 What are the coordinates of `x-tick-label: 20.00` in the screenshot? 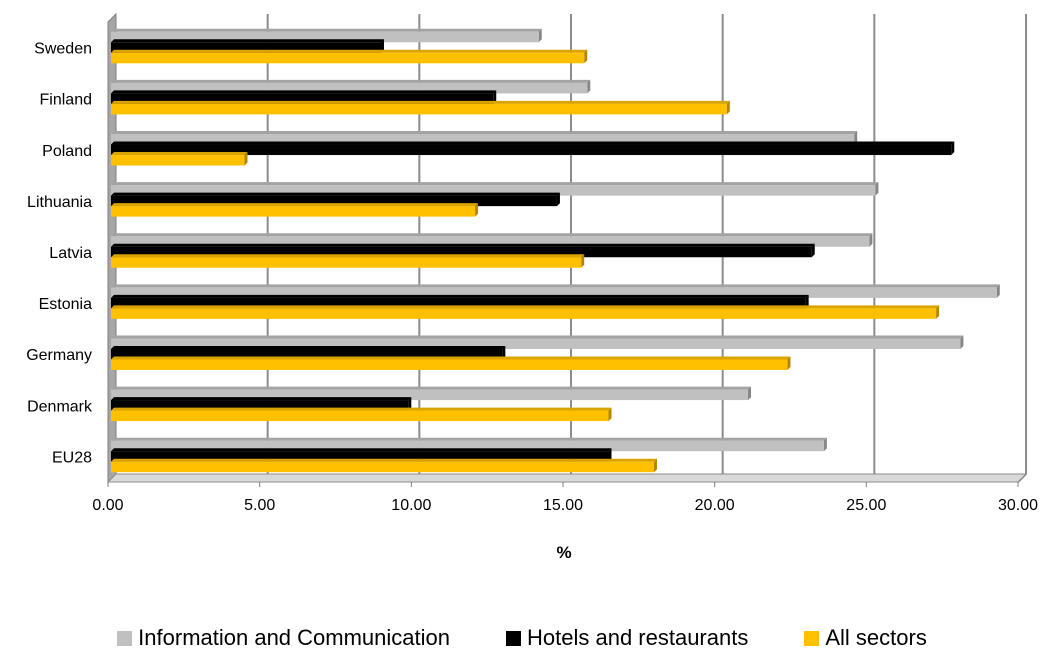 It's located at (715, 505).